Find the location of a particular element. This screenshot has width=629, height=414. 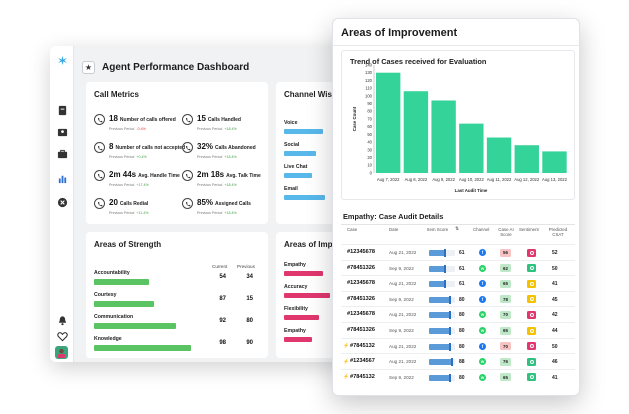

areas-of-strength-title: Areas of Strength is located at coordinates (128, 244).